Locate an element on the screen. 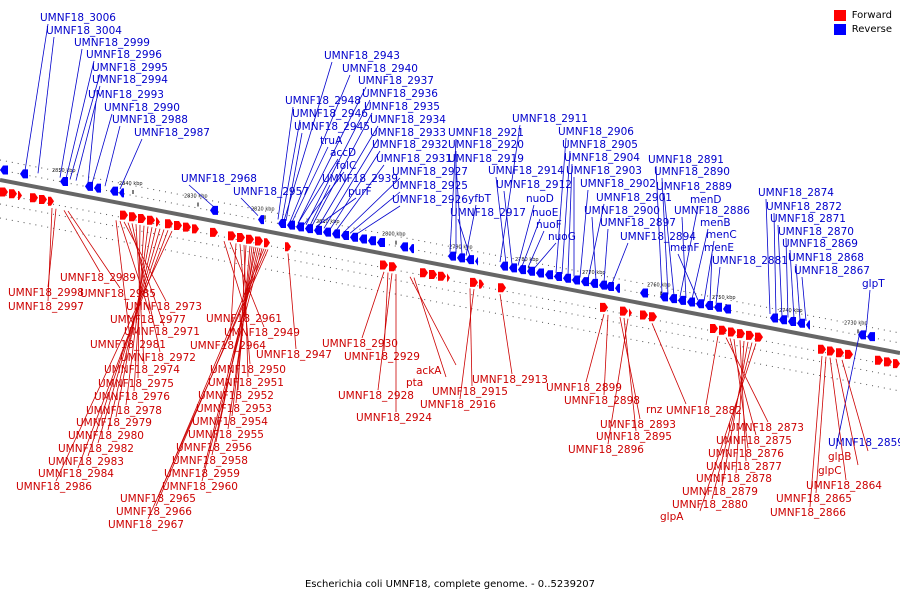 This screenshot has height=600, width=900. forward-gene-label: glpC is located at coordinates (830, 471).